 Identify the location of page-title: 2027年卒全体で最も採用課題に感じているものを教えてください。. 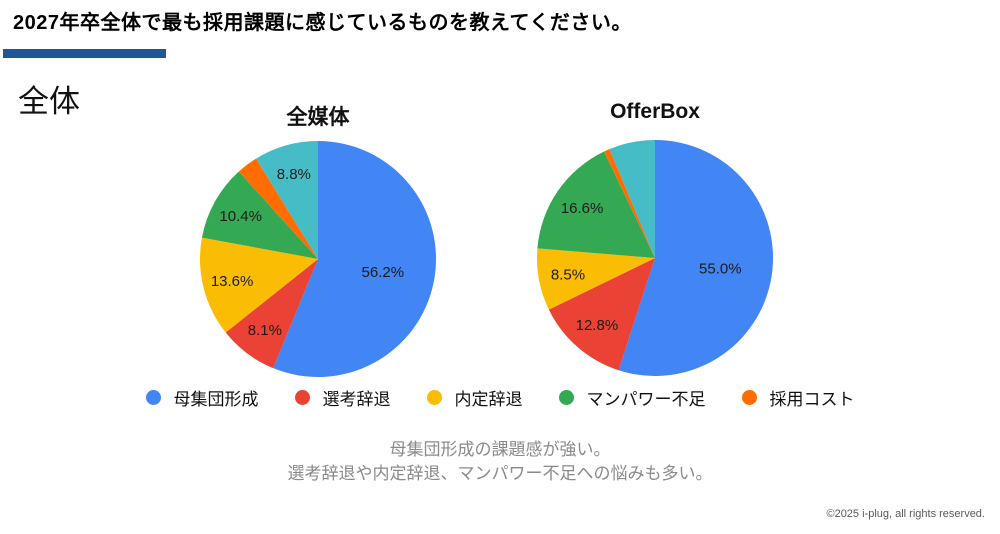
(322, 23).